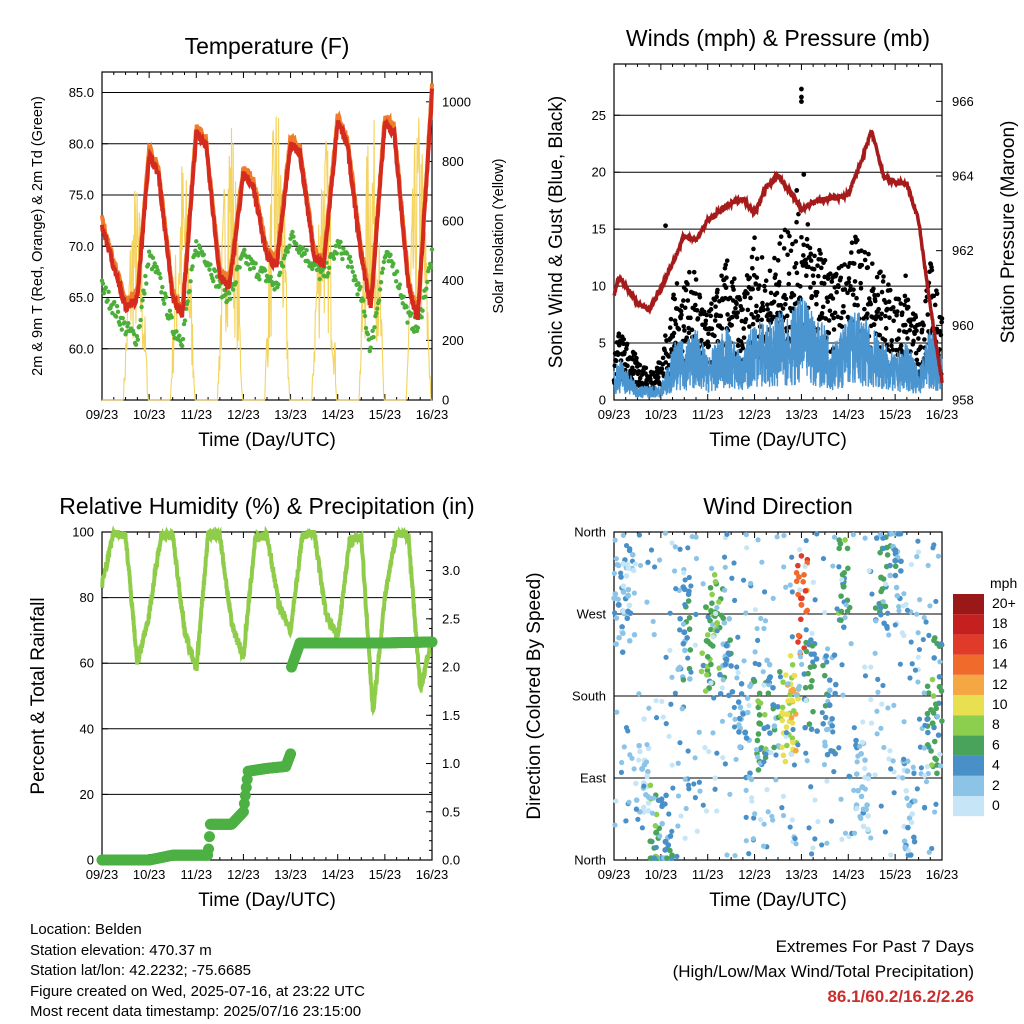 The height and width of the screenshot is (1024, 1024). I want to click on solar-insolation-line, so click(267, 258).